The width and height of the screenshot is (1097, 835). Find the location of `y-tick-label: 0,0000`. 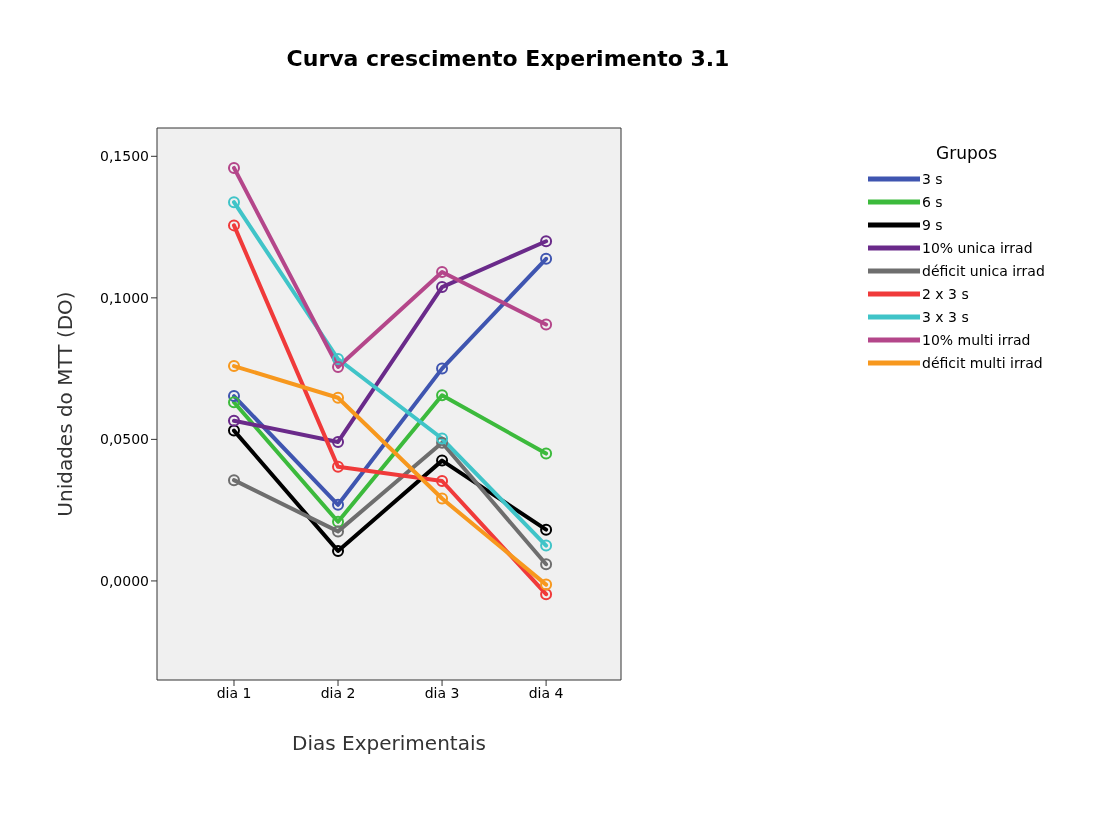

y-tick-label: 0,0000 is located at coordinates (124, 580).